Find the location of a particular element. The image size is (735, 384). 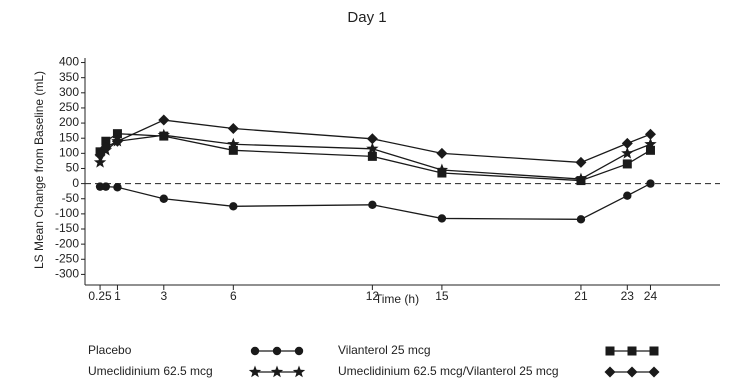

y-tick-label: -200 is located at coordinates (67, 243).